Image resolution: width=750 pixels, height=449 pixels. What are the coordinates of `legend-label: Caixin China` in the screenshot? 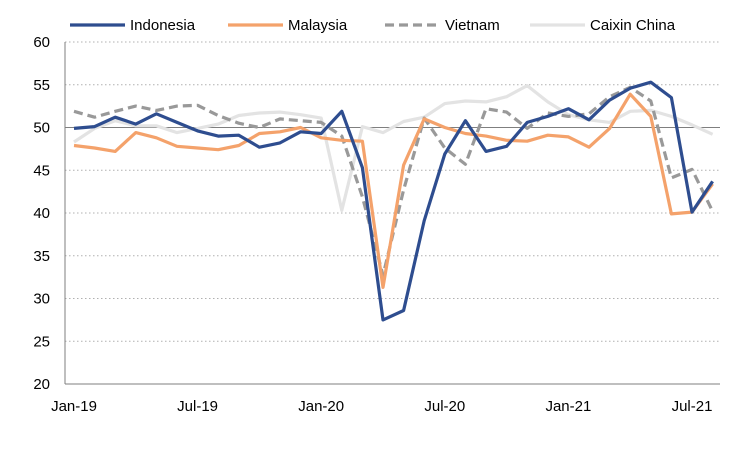 It's located at (633, 25).